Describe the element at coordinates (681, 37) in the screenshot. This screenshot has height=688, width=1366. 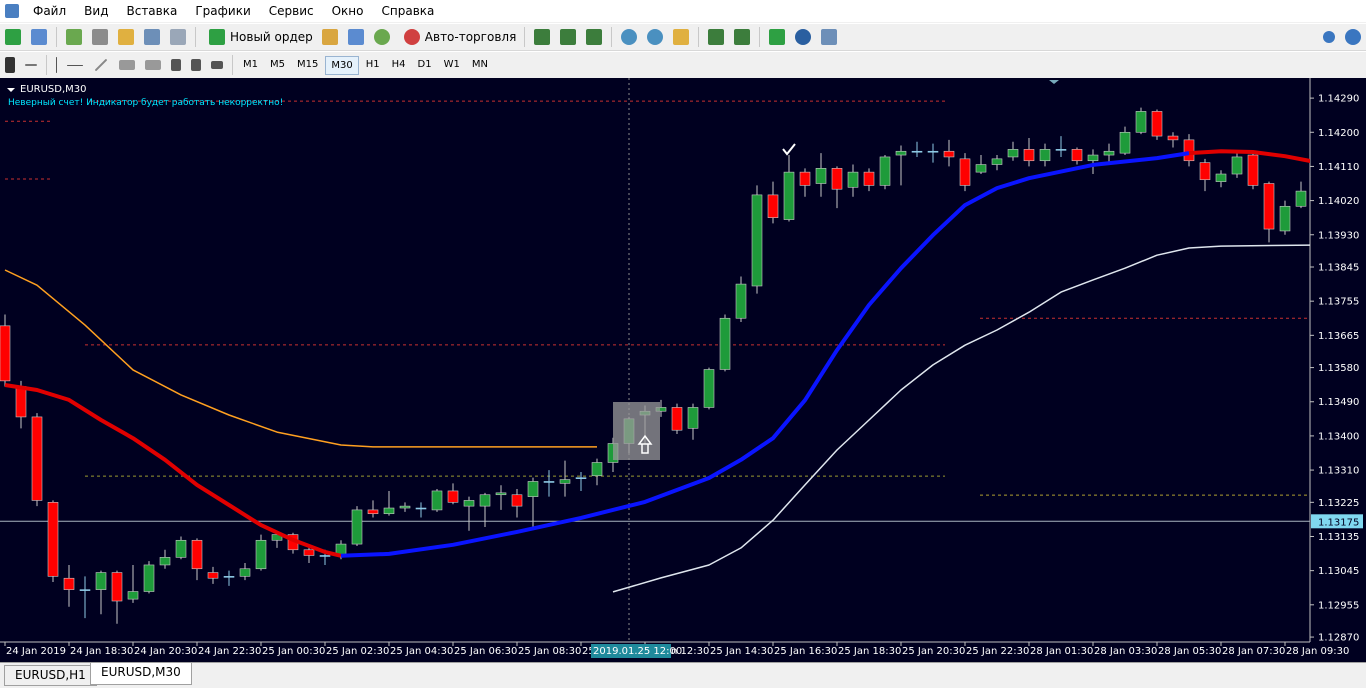
I see `tile-button` at that location.